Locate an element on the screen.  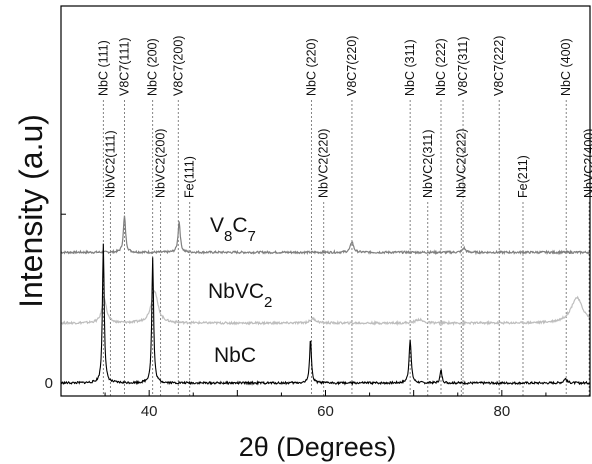
series-label-part: NbC is located at coordinates (235, 355).